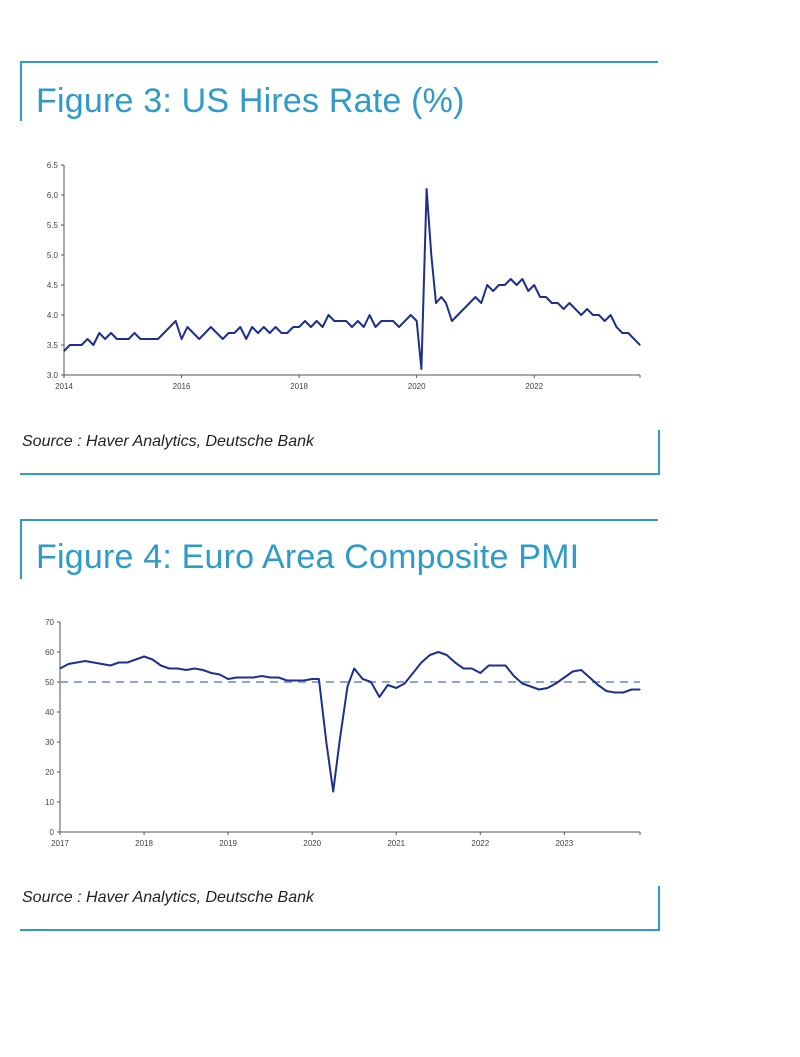 This screenshot has height=1057, width=800. What do you see at coordinates (340, 930) in the screenshot?
I see `figure-4-bottom-rule` at bounding box center [340, 930].